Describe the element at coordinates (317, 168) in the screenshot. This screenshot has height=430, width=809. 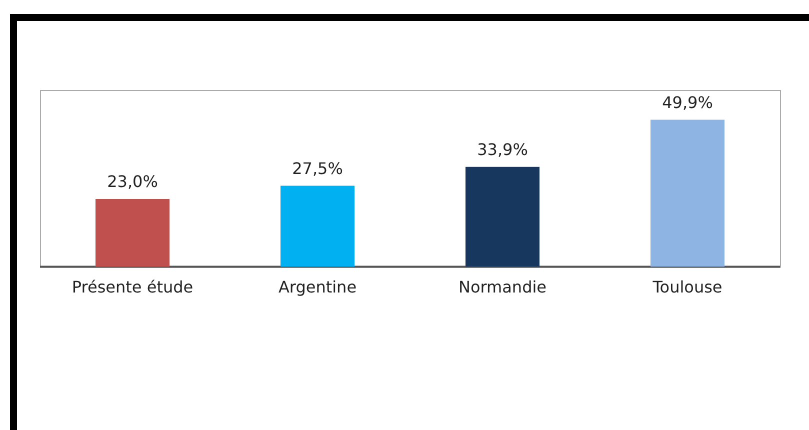
I see `data-label: 27,5%` at that location.